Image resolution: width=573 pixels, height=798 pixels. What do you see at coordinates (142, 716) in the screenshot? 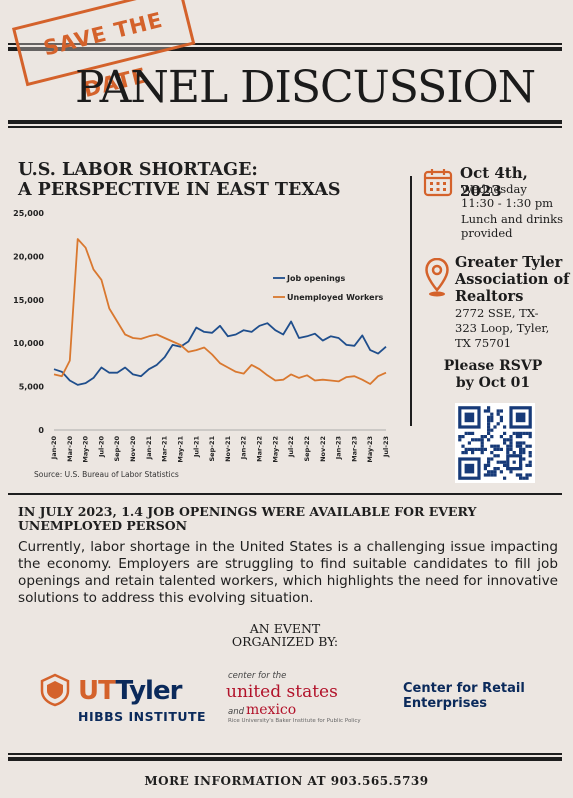
I see `hibbs-institute: HIBBS INSTITUTE` at bounding box center [142, 716].